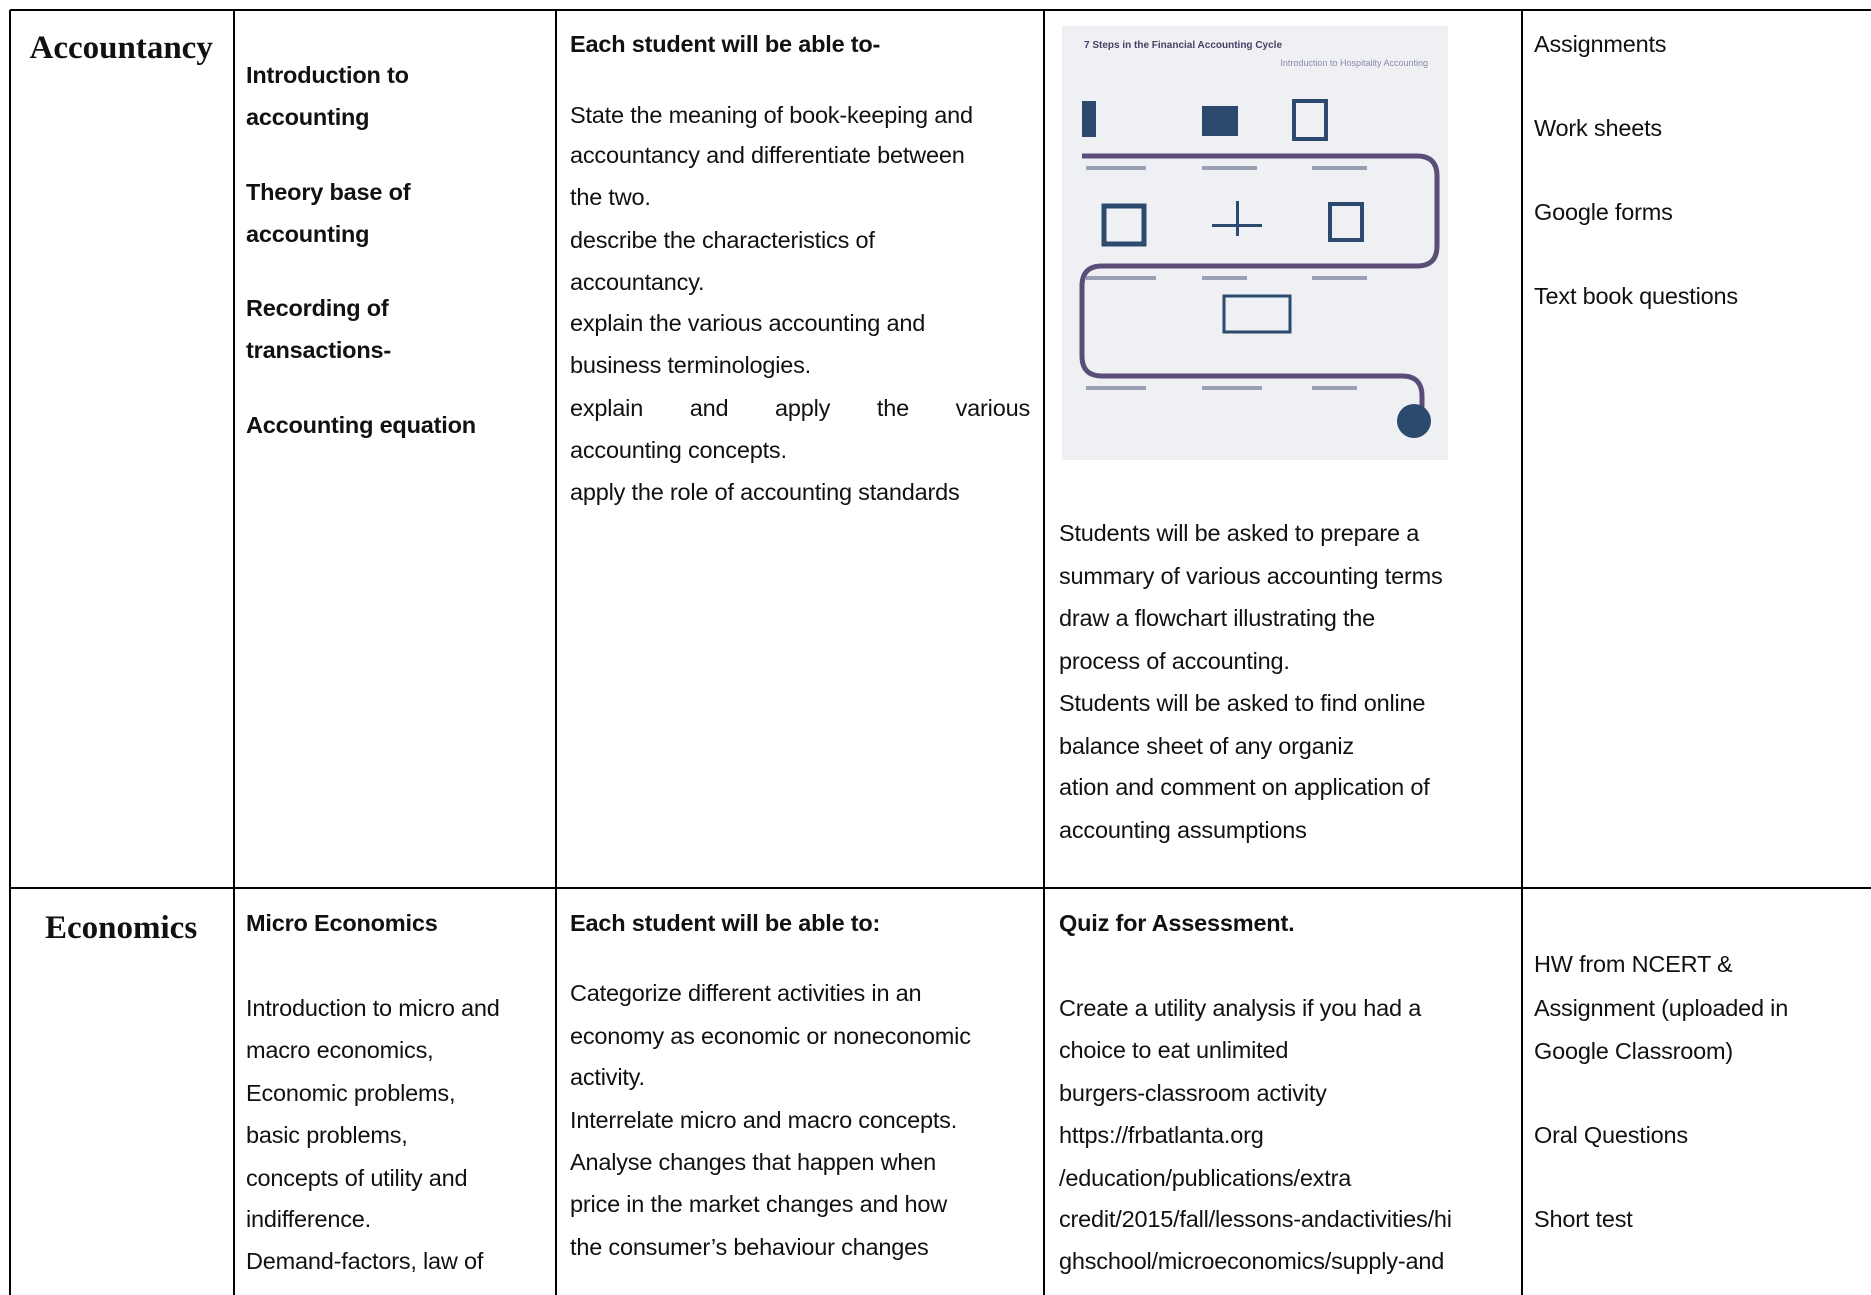 This screenshot has height=1295, width=1871. What do you see at coordinates (121, 47) in the screenshot?
I see `subject: Accountancy` at bounding box center [121, 47].